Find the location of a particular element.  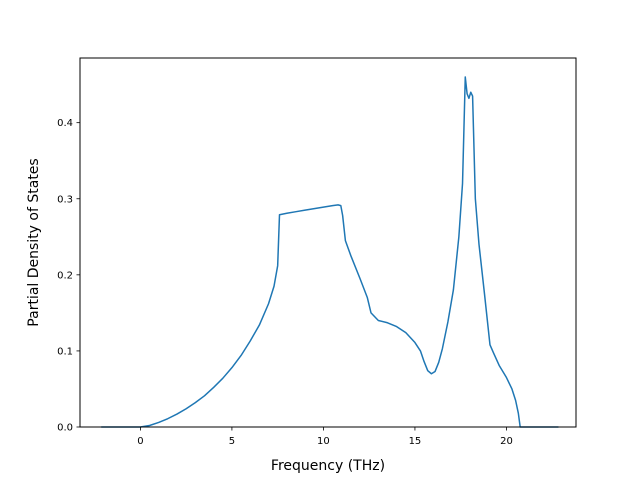

x-tick-label: 5 is located at coordinates (232, 441).